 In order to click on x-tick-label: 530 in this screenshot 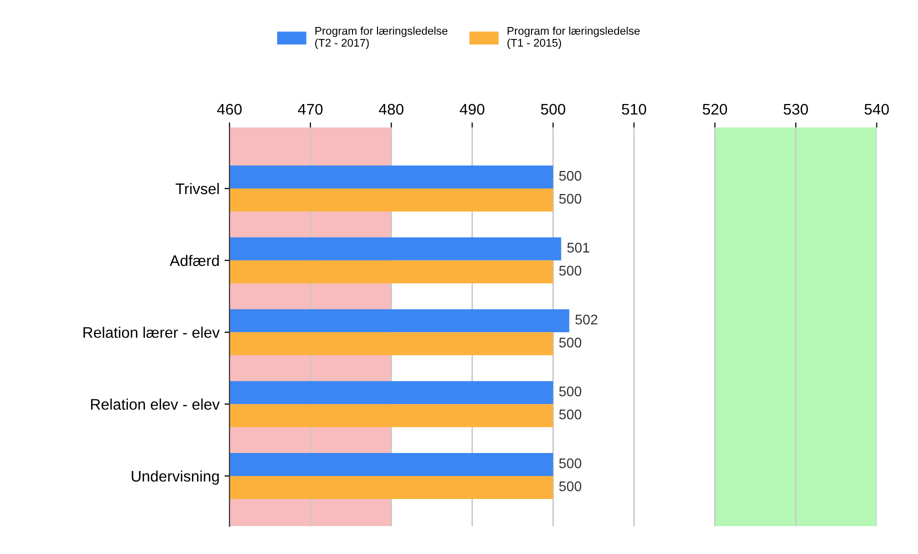, I will do `click(796, 109)`.